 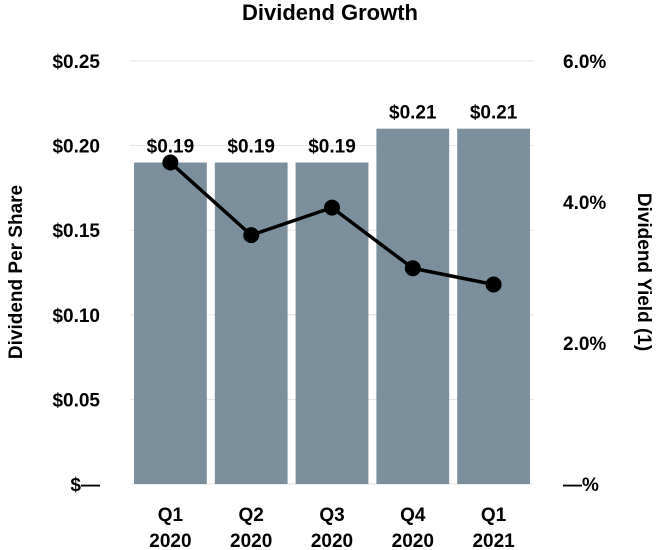 What do you see at coordinates (76, 274) in the screenshot?
I see `left-axis: $— $0.05 $0.10 $0.15 $0.20 $0.25` at bounding box center [76, 274].